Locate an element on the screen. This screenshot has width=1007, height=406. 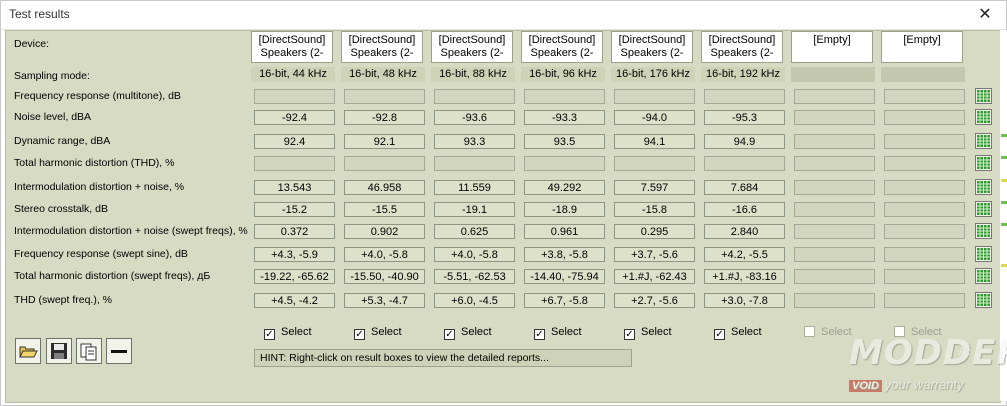
result-cell: 0.295 is located at coordinates (654, 231).